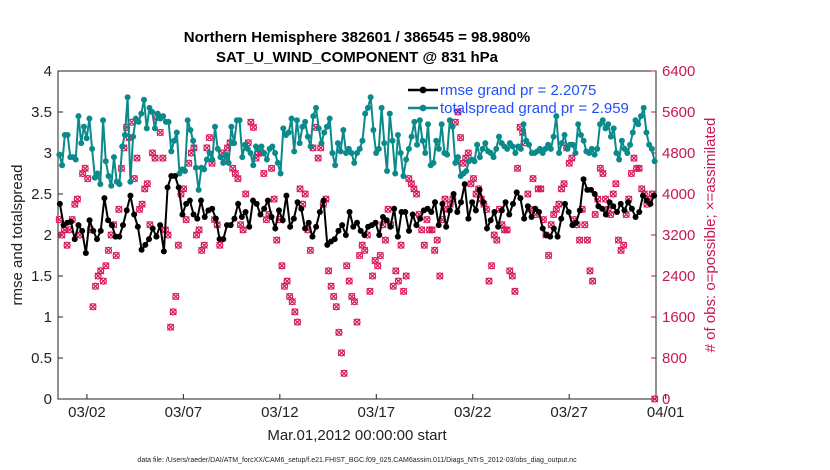 This screenshot has width=830, height=470. What do you see at coordinates (673, 235) in the screenshot?
I see `y-axis-right: 0 800 1600 2400 3200 4000 4800 5600 6400` at bounding box center [673, 235].